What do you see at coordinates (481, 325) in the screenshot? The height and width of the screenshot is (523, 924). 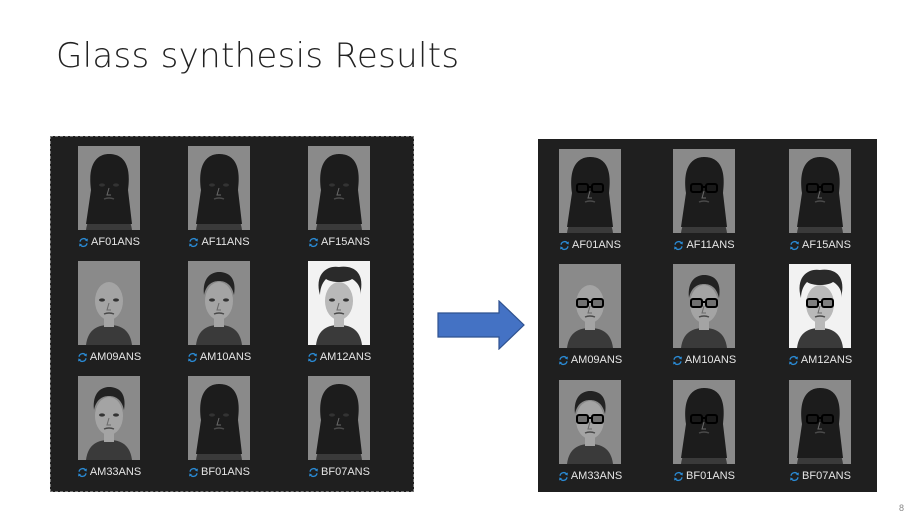 I see `right-arrow-icon` at bounding box center [481, 325].